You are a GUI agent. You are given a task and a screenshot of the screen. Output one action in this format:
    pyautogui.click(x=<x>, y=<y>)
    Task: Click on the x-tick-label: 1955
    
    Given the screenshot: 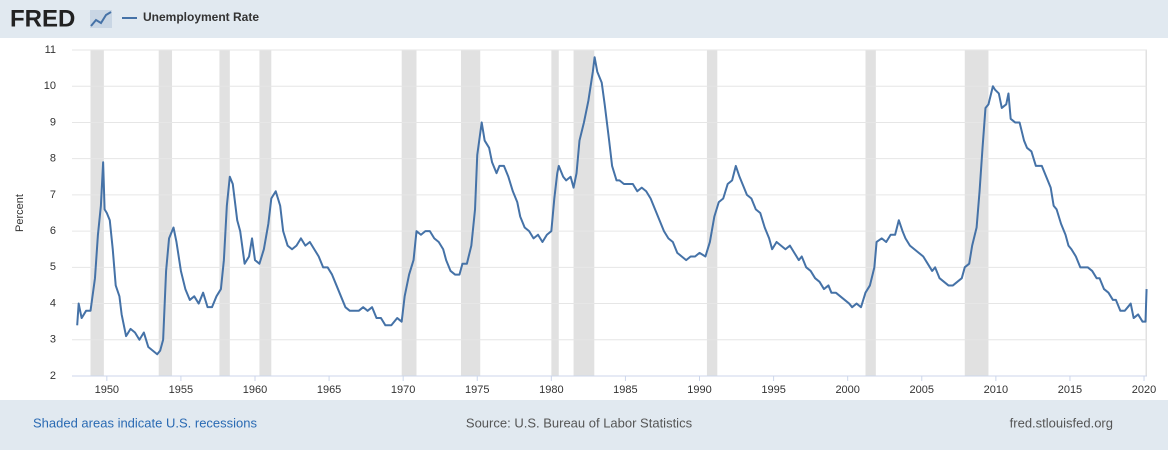 What is the action you would take?
    pyautogui.click(x=181, y=390)
    